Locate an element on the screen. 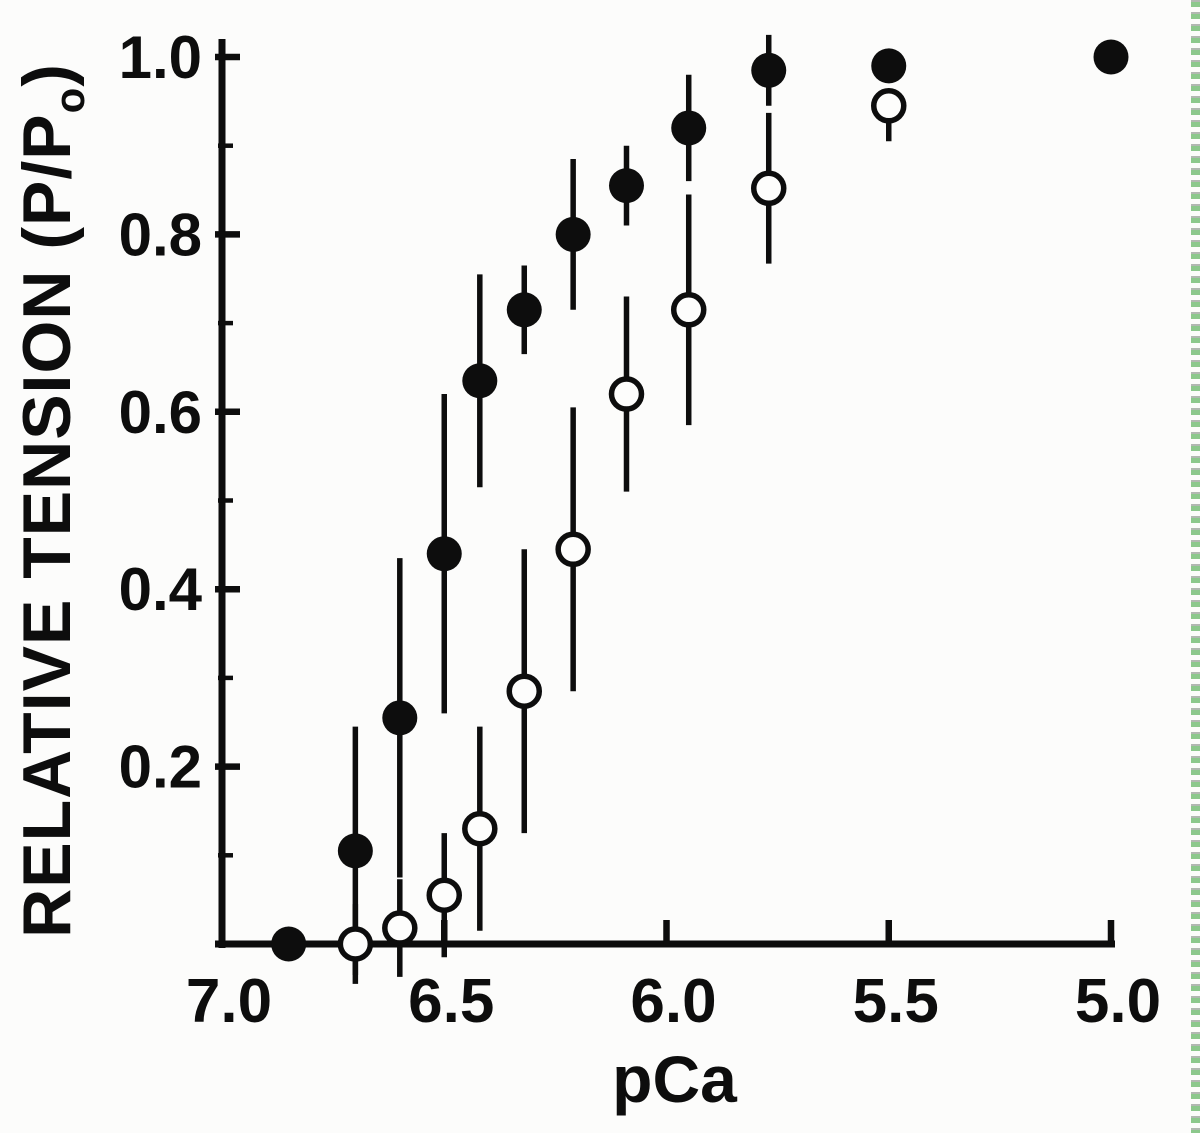 This screenshot has height=1133, width=1200. x-tick-label: 7.0 is located at coordinates (229, 1001).